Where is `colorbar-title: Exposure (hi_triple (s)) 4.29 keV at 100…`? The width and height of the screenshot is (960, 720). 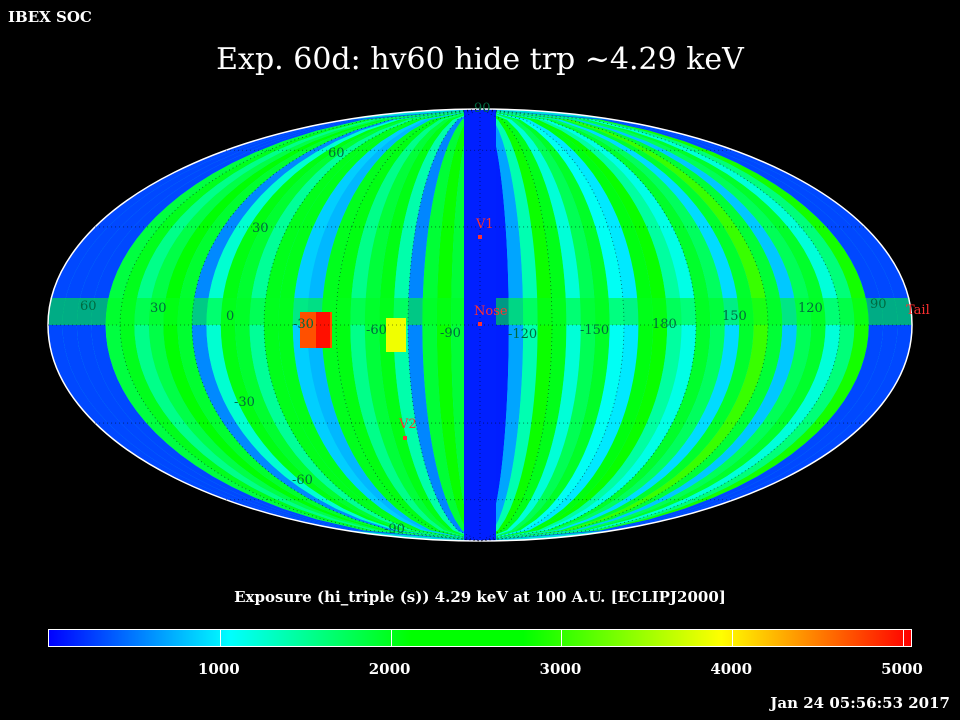
colorbar-title: Exposure (hi_triple (s)) 4.29 keV at 100… is located at coordinates (480, 597).